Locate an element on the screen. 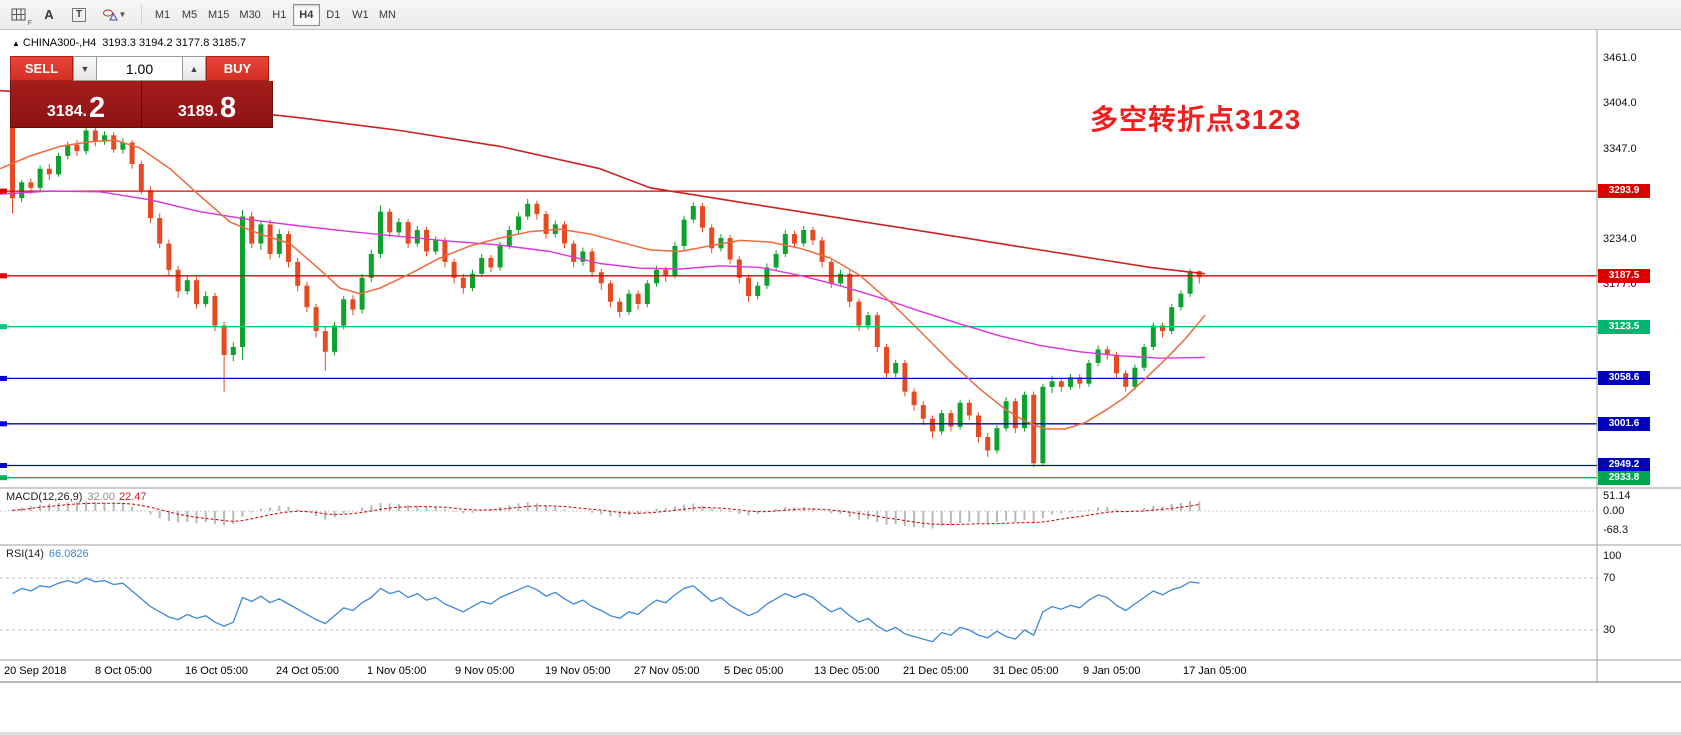 The height and width of the screenshot is (735, 1681). symbol-name: CHINA300-,H4 is located at coordinates (59, 43).